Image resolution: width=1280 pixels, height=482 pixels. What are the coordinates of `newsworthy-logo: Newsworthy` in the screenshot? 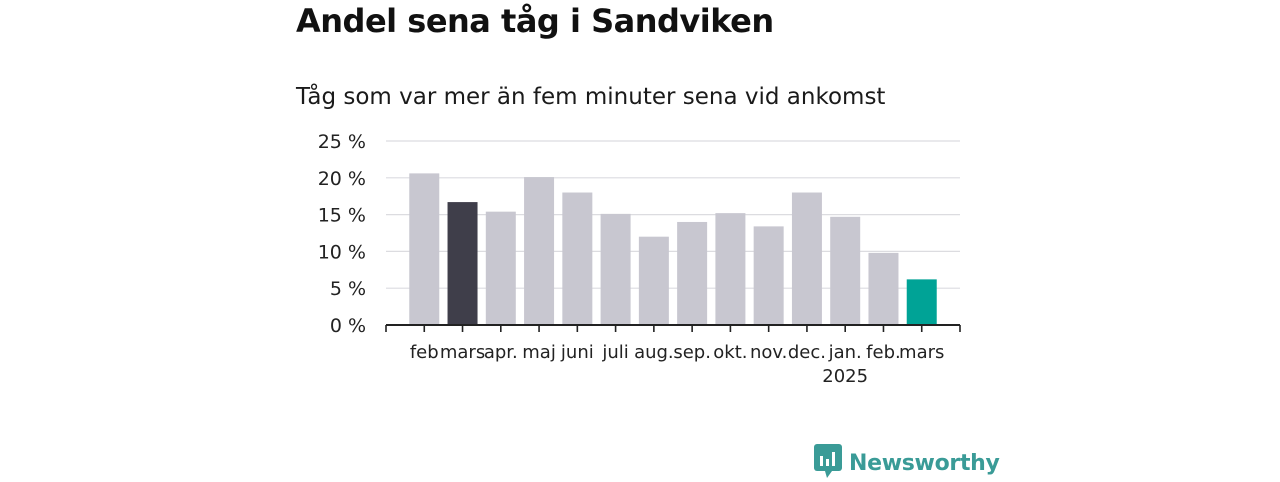 It's located at (907, 463).